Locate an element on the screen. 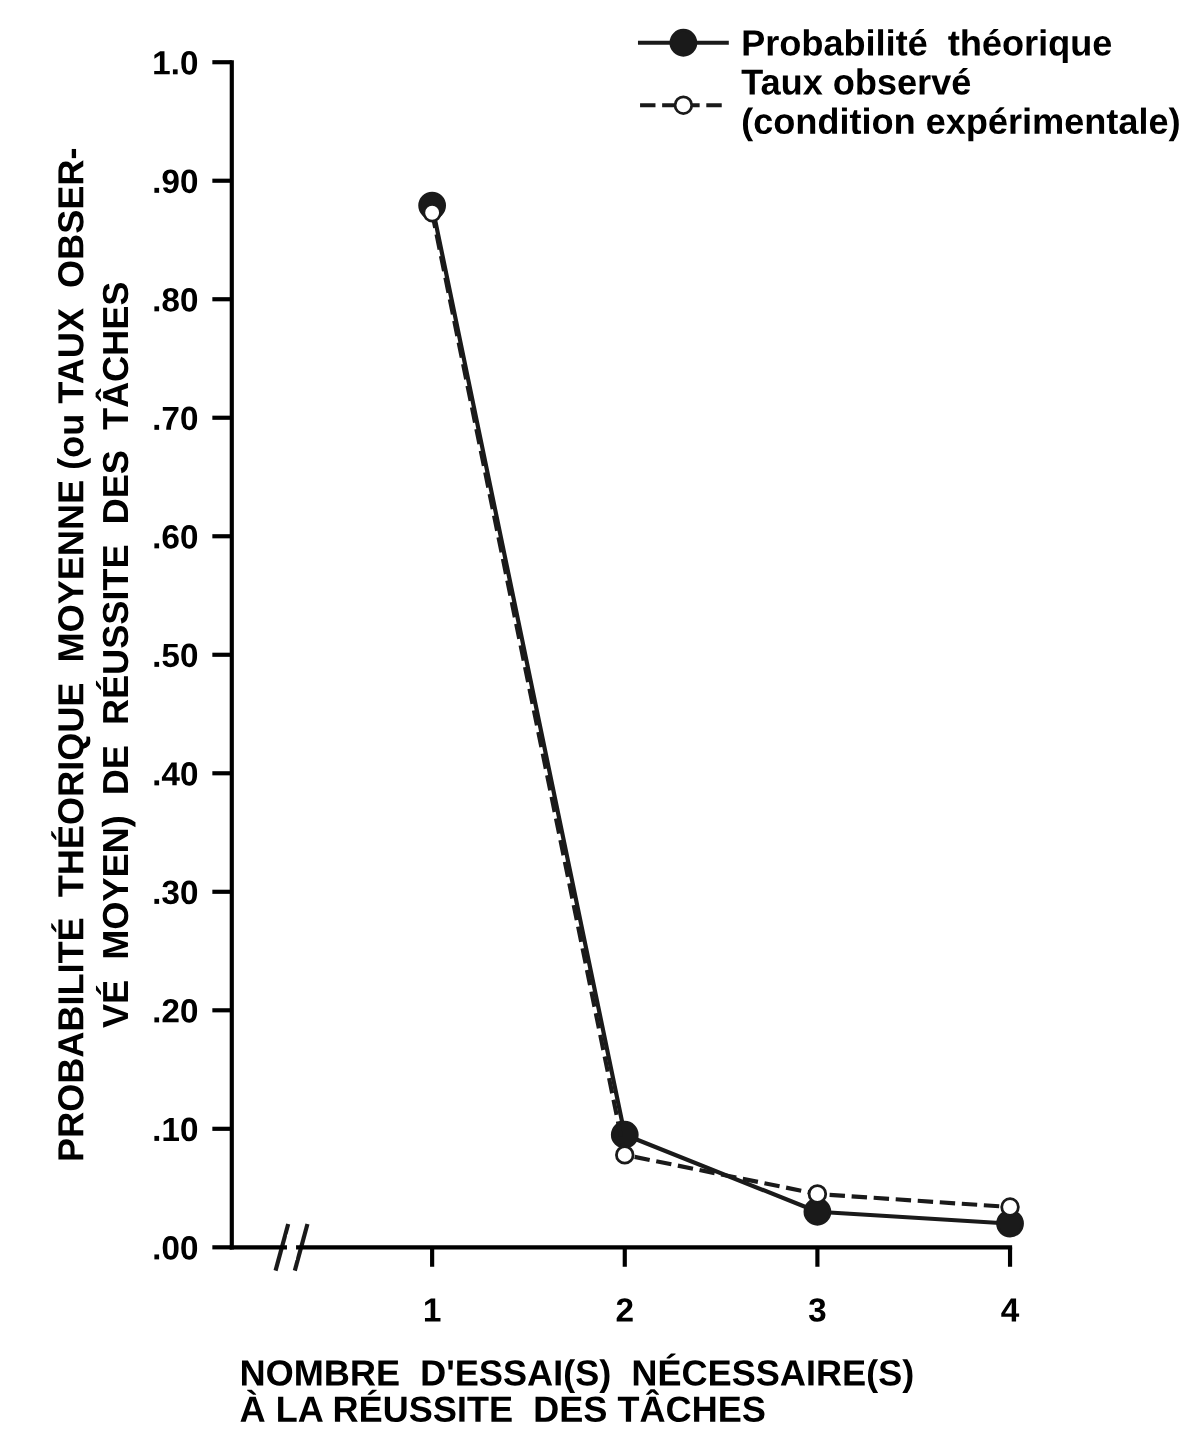  y-tick-label: .30 is located at coordinates (176, 892).